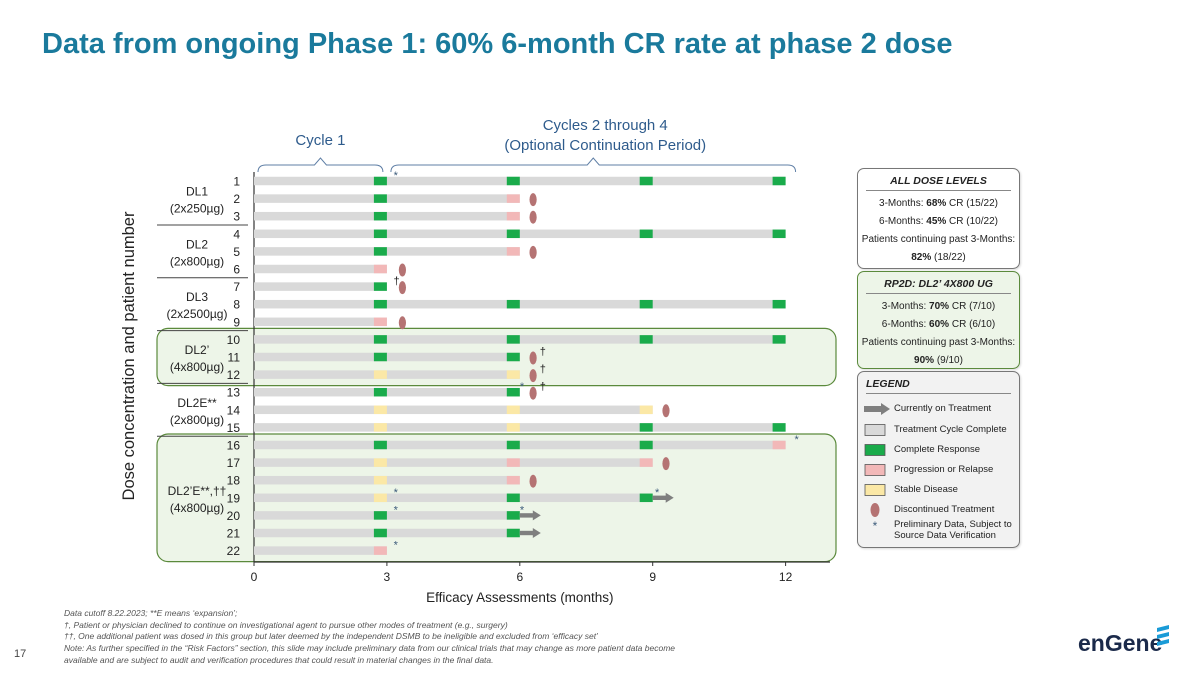 Image resolution: width=1200 pixels, height=675 pixels. I want to click on patient-number: 16, so click(234, 446).